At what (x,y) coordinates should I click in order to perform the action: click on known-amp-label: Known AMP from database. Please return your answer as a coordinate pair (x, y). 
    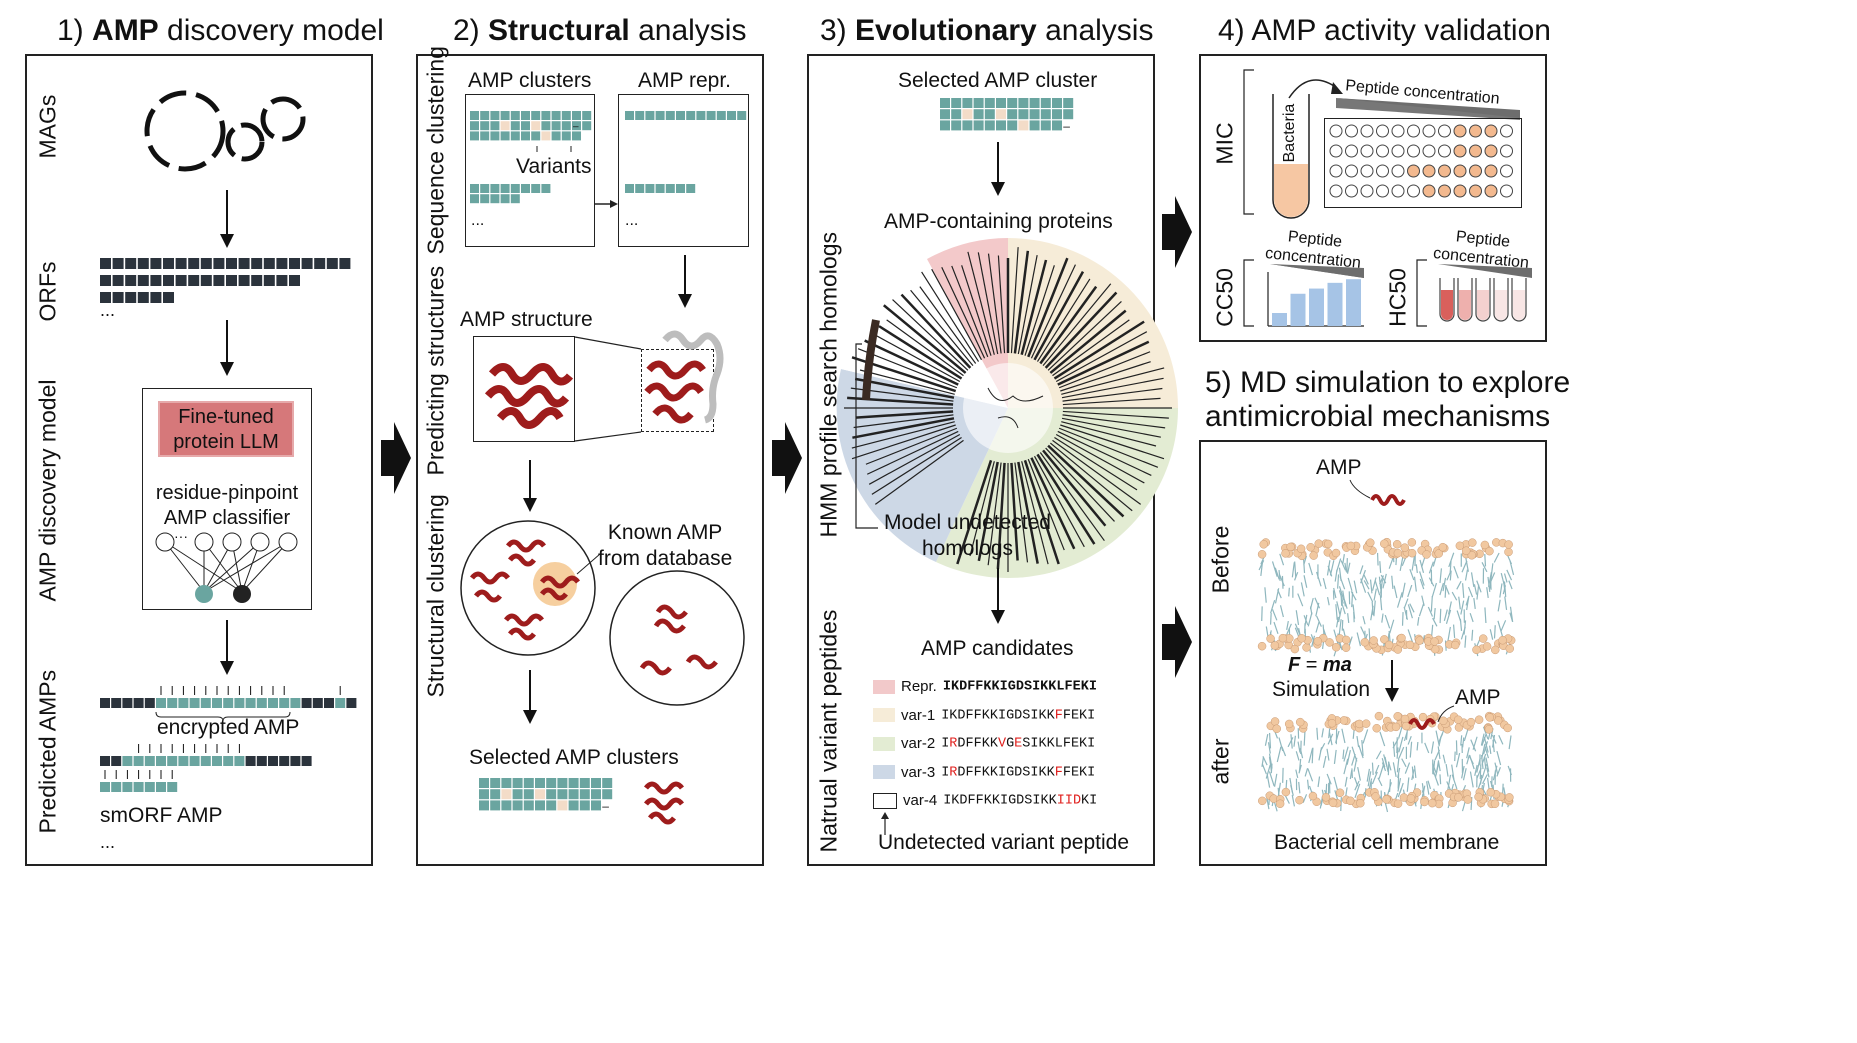
    Looking at the image, I should click on (665, 545).